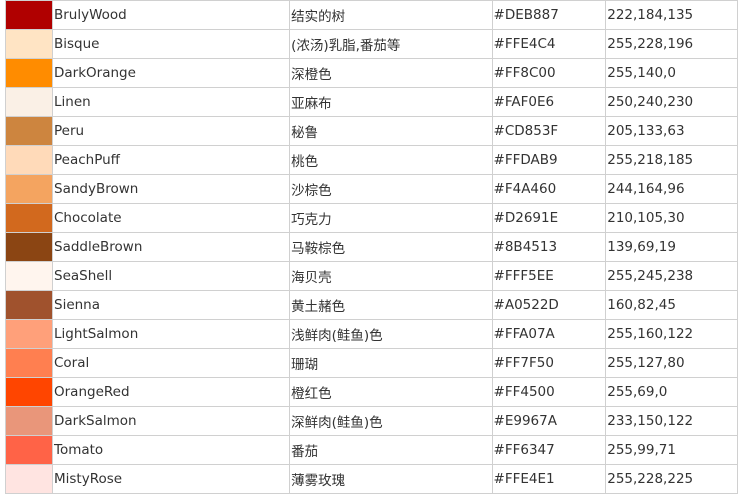 This screenshot has width=738, height=494. I want to click on rgb-value: 255,160,122, so click(671, 334).